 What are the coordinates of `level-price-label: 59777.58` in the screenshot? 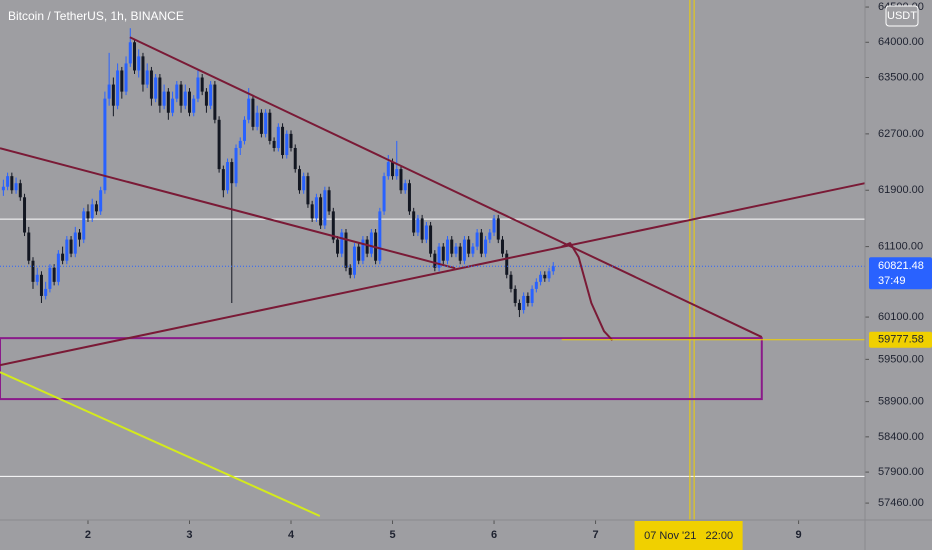 It's located at (901, 340).